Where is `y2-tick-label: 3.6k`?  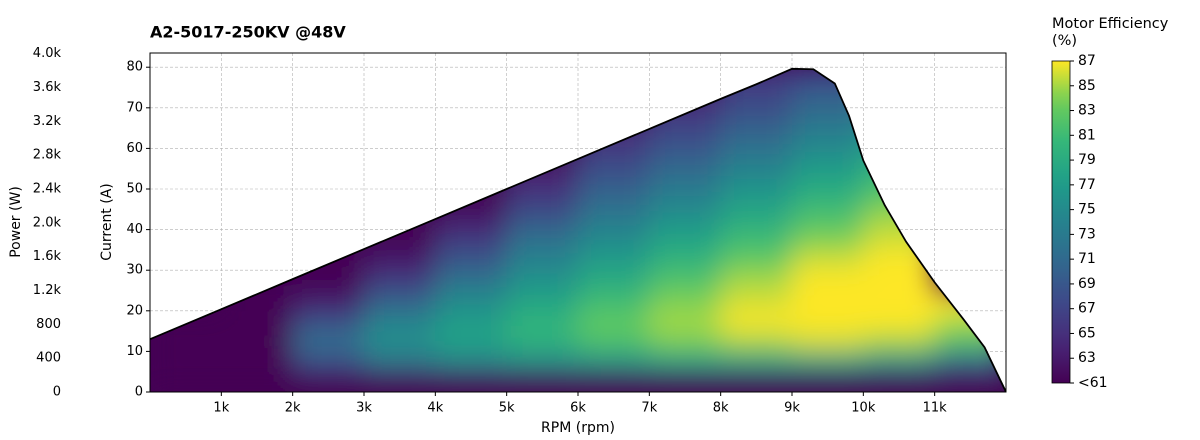
y2-tick-label: 3.6k is located at coordinates (47, 87).